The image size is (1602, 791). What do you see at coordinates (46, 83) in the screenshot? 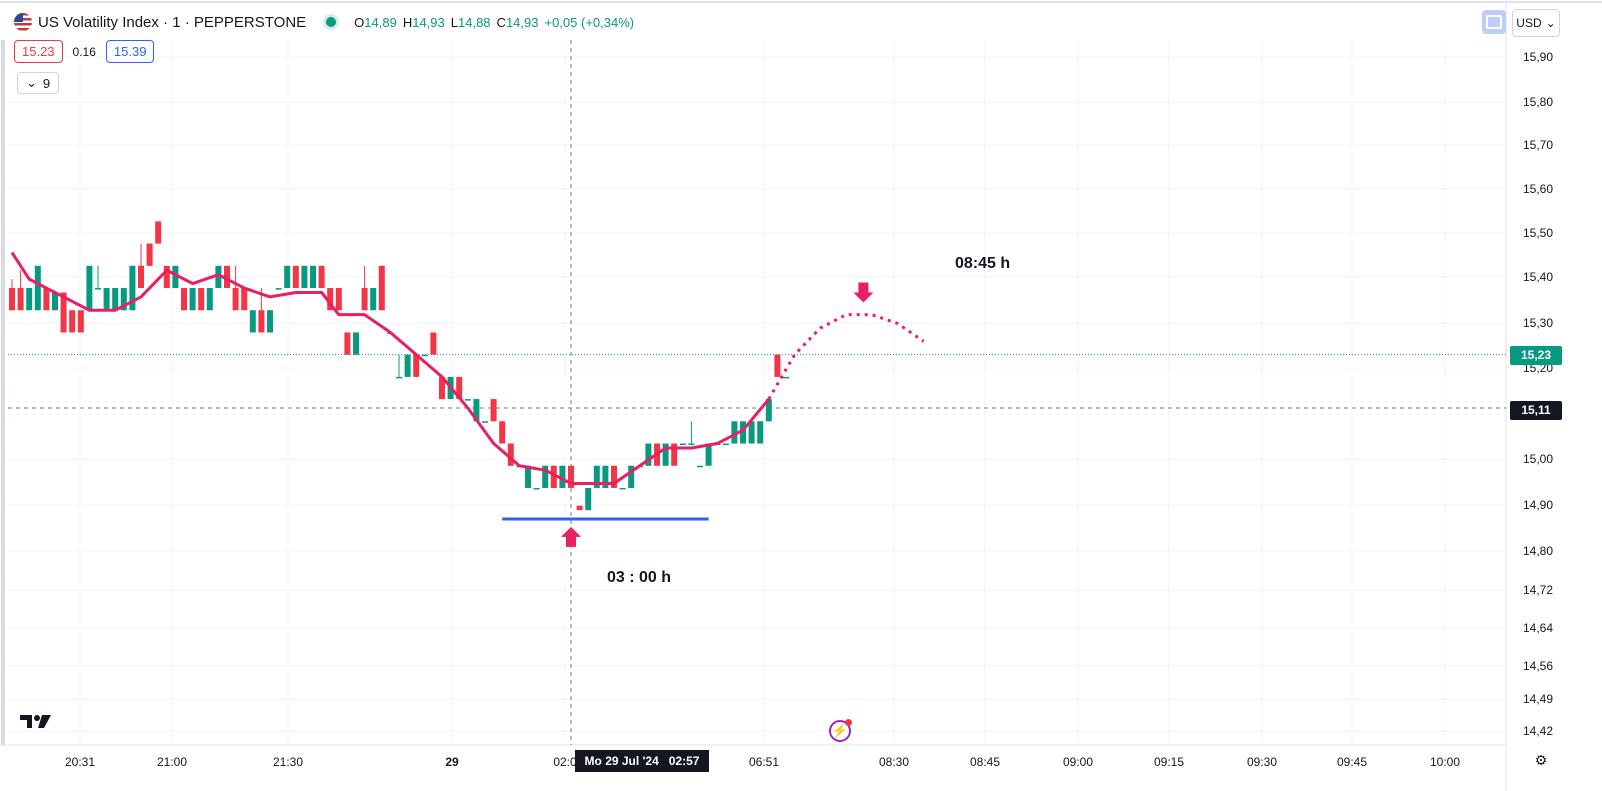
I see `indicator-label: 9` at bounding box center [46, 83].